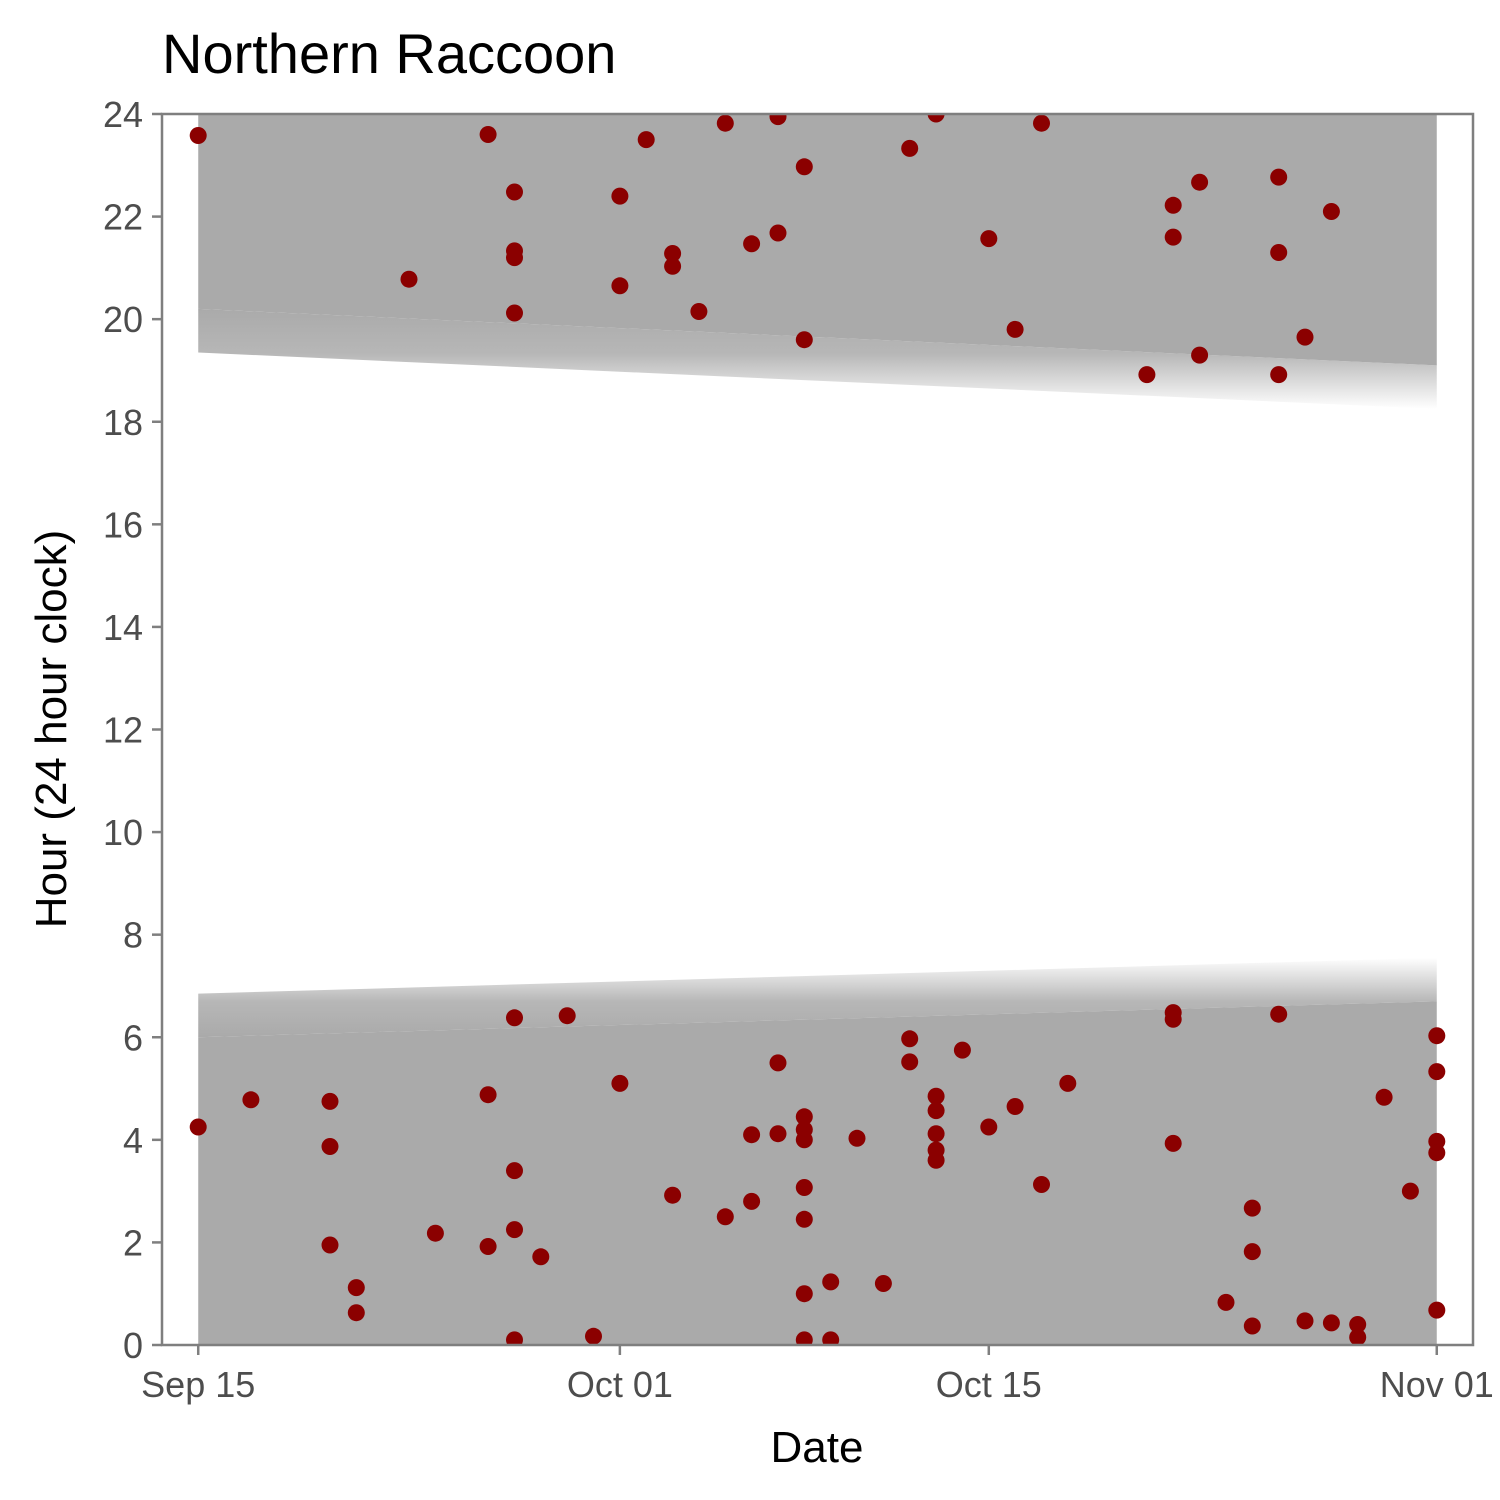 This screenshot has height=1500, width=1500. I want to click on y-tick-label: 24, so click(123, 114).